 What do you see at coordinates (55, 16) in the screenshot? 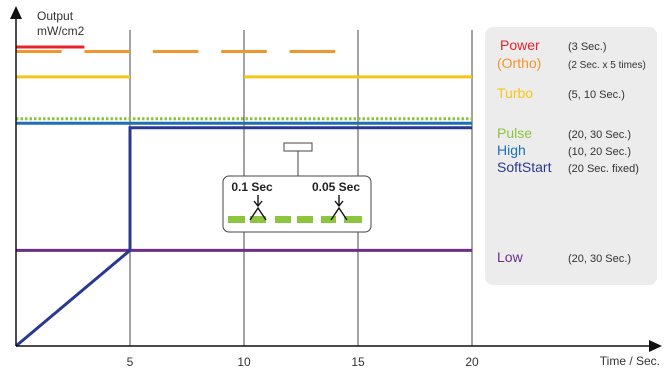
I see `y-axis-title-line1: Output` at bounding box center [55, 16].